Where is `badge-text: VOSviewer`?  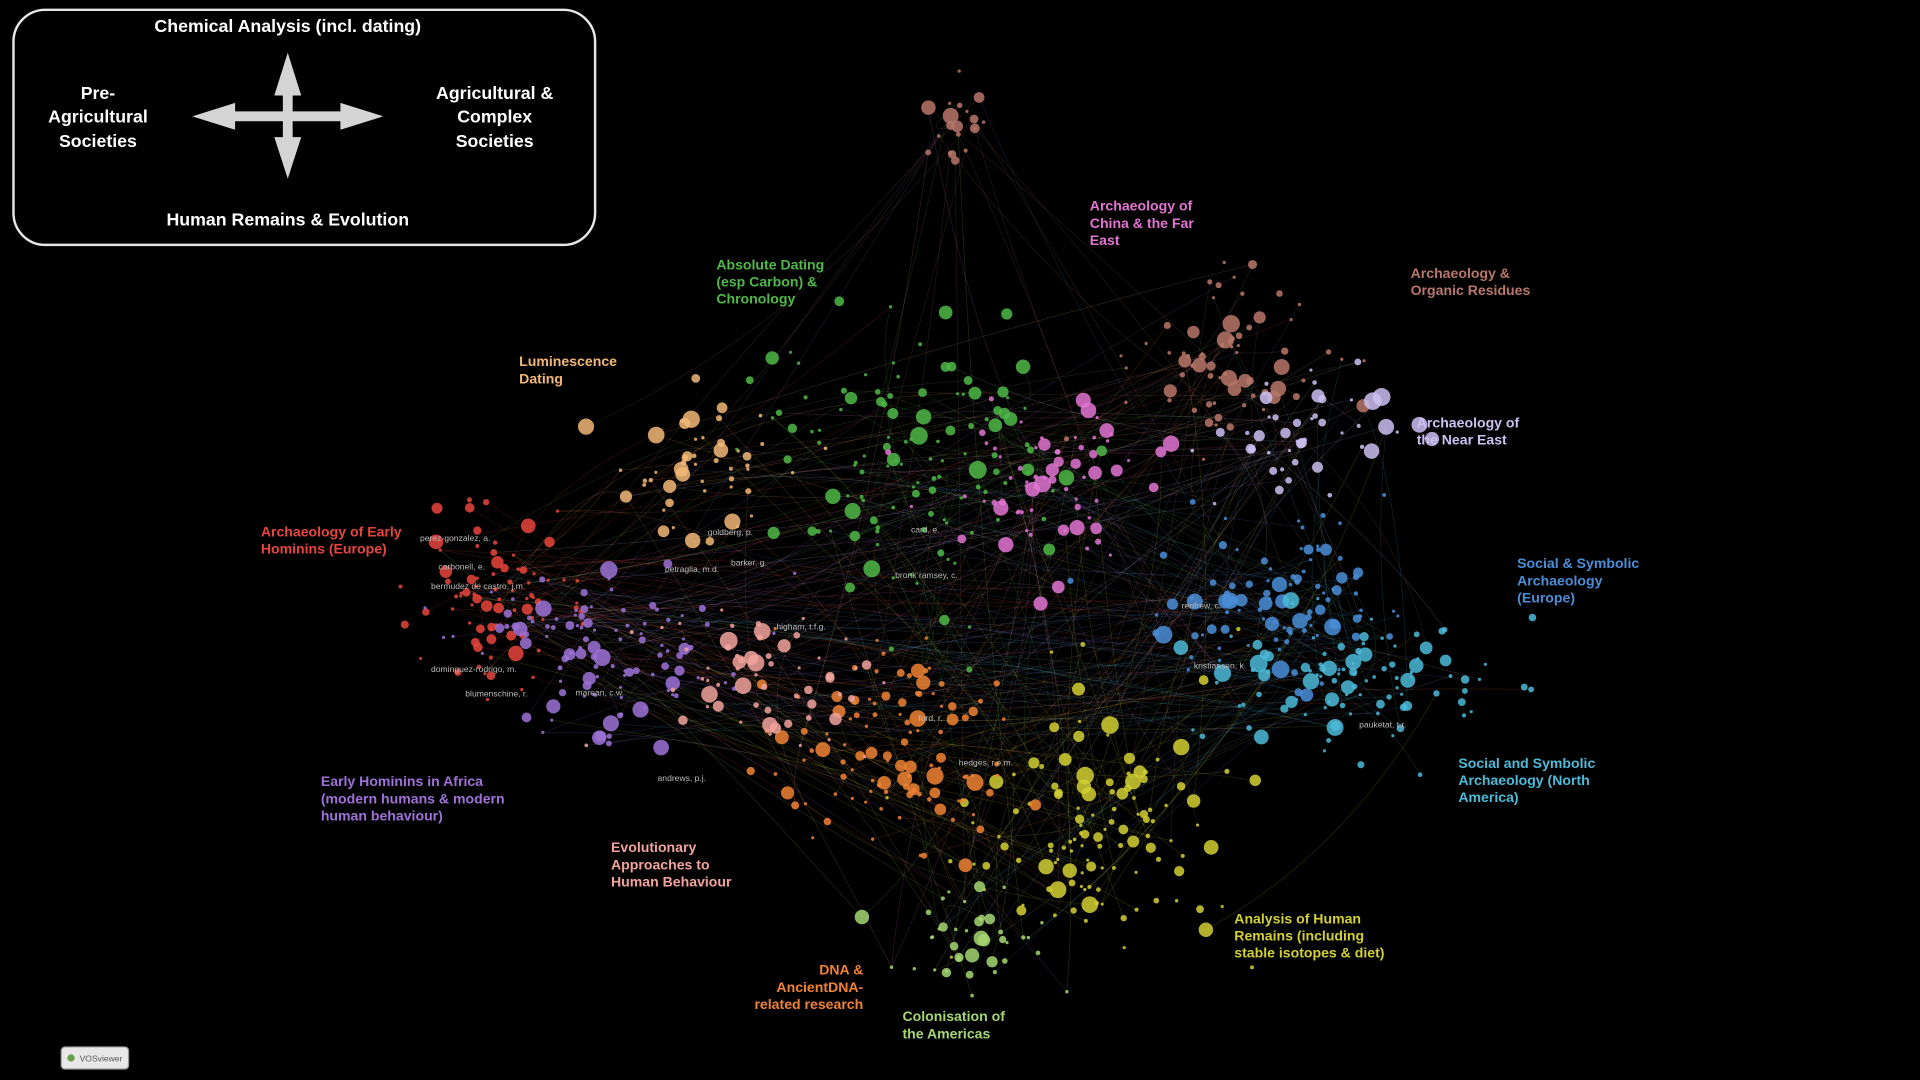
badge-text: VOSviewer is located at coordinates (101, 1059).